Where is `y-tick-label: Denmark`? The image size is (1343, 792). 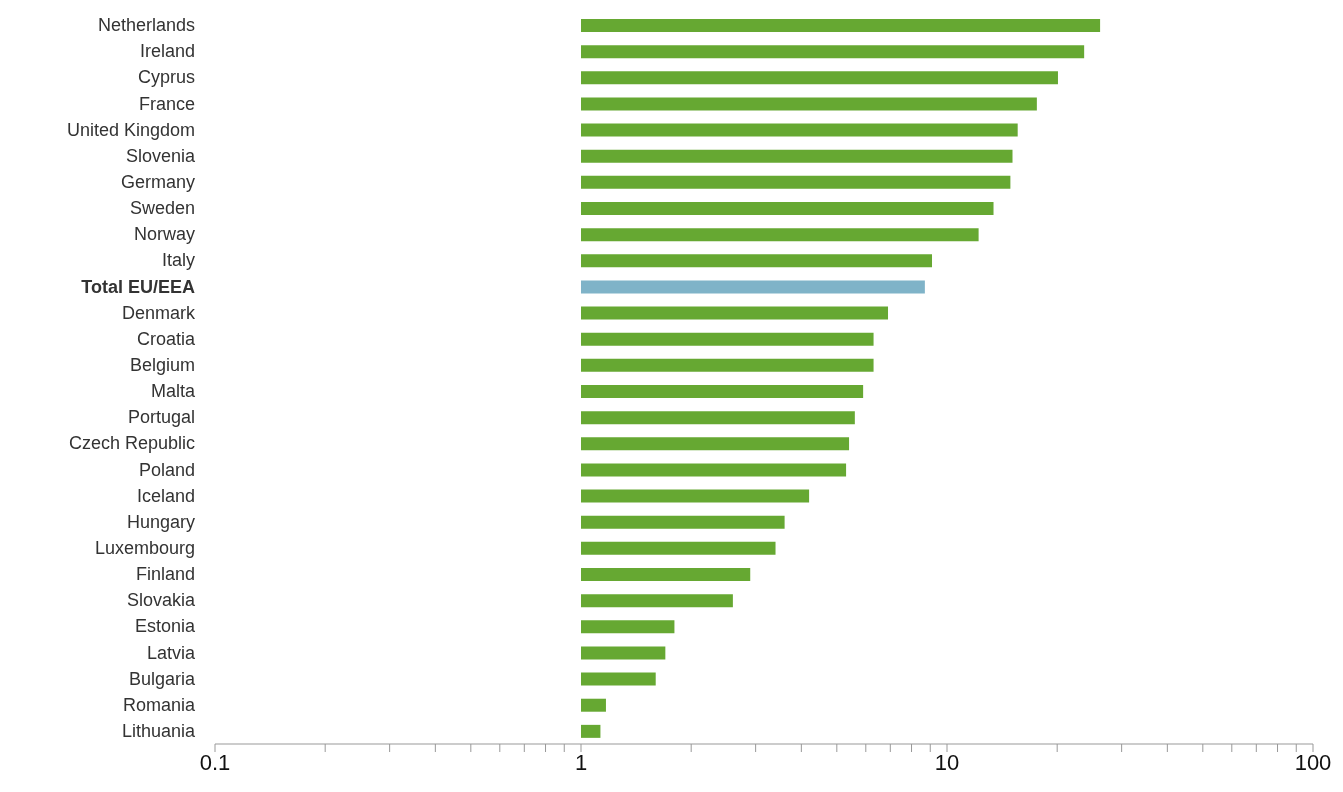
y-tick-label: Denmark is located at coordinates (158, 312).